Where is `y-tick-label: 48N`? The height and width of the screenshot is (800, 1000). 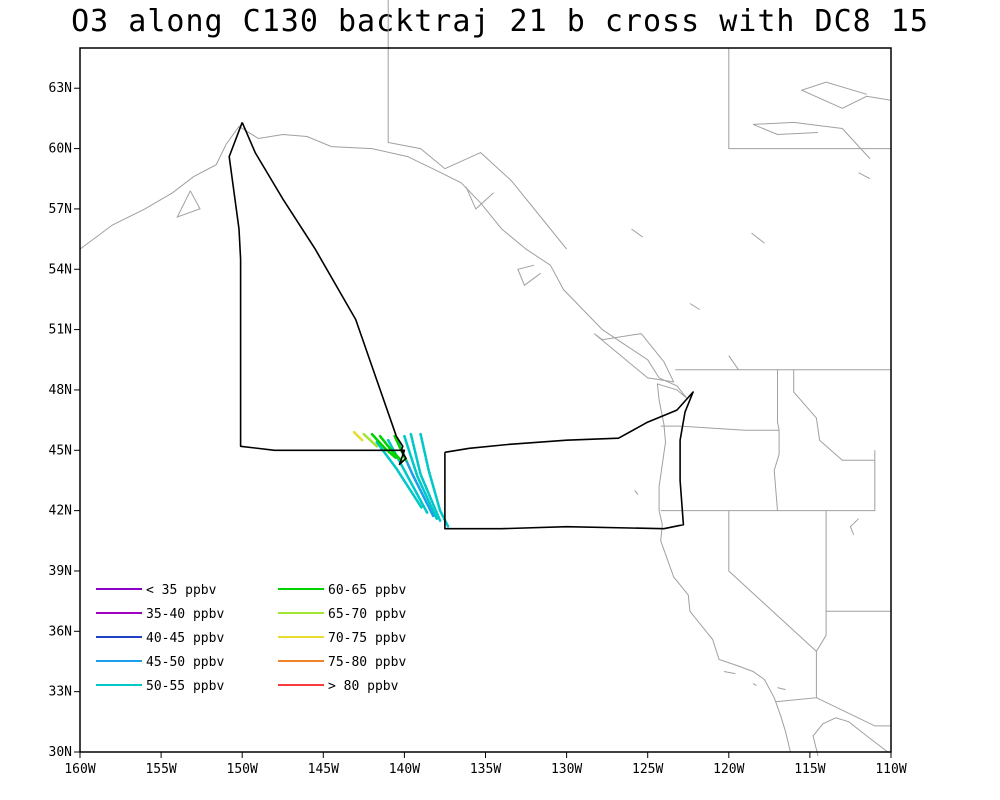 y-tick-label: 48N is located at coordinates (60, 390).